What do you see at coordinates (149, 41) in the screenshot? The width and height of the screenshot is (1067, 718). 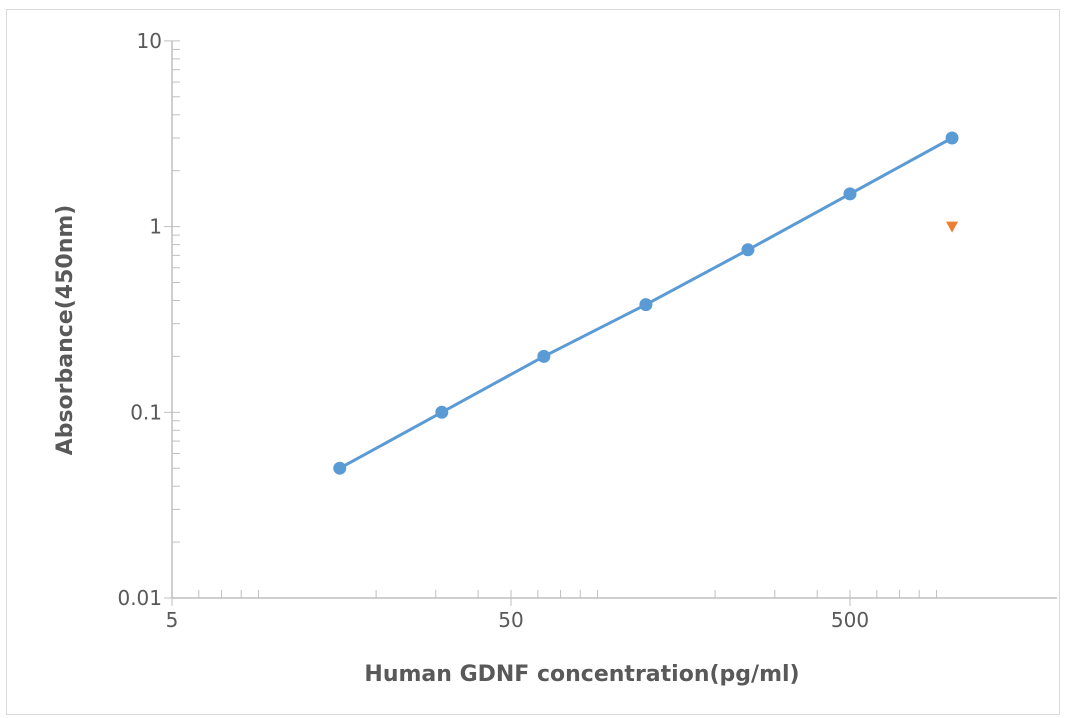 I see `y-tick-label: 10` at bounding box center [149, 41].